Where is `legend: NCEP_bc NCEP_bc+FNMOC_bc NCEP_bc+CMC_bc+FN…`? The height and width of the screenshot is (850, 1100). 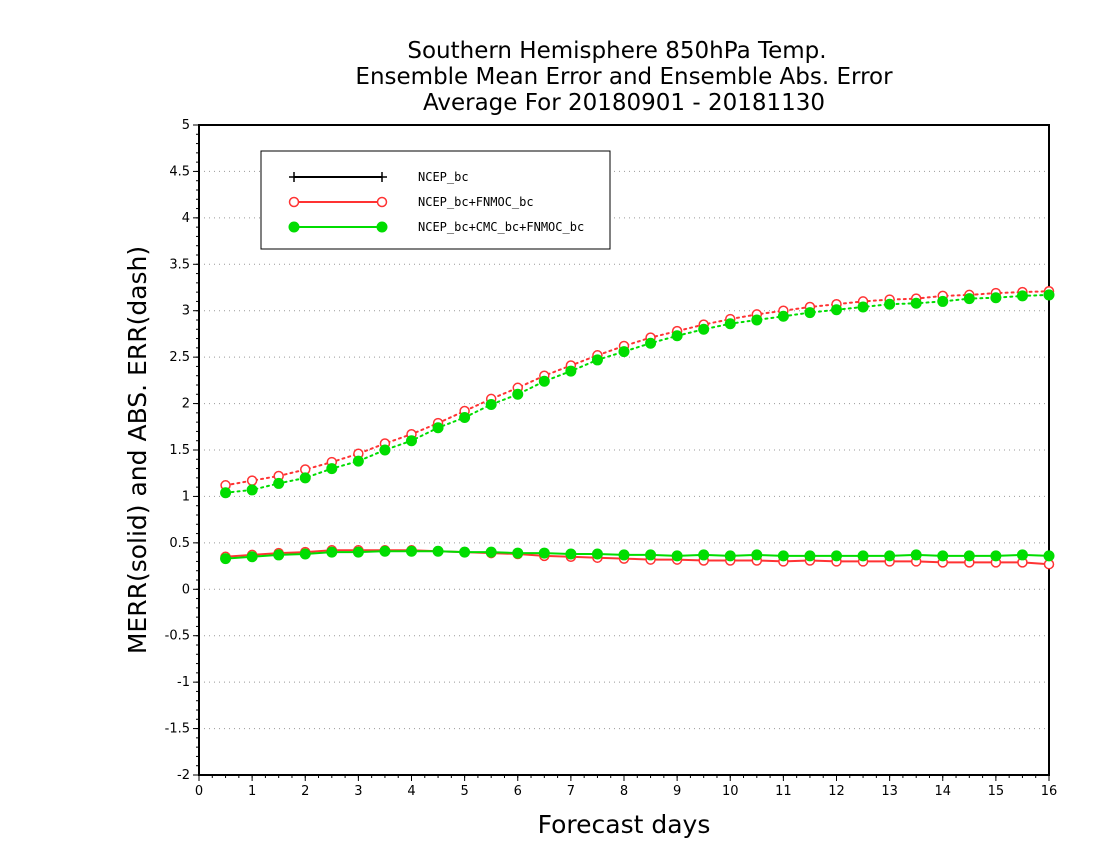
legend: NCEP_bc NCEP_bc+FNMOC_bc NCEP_bc+CMC_bc+FN… is located at coordinates (435, 200).